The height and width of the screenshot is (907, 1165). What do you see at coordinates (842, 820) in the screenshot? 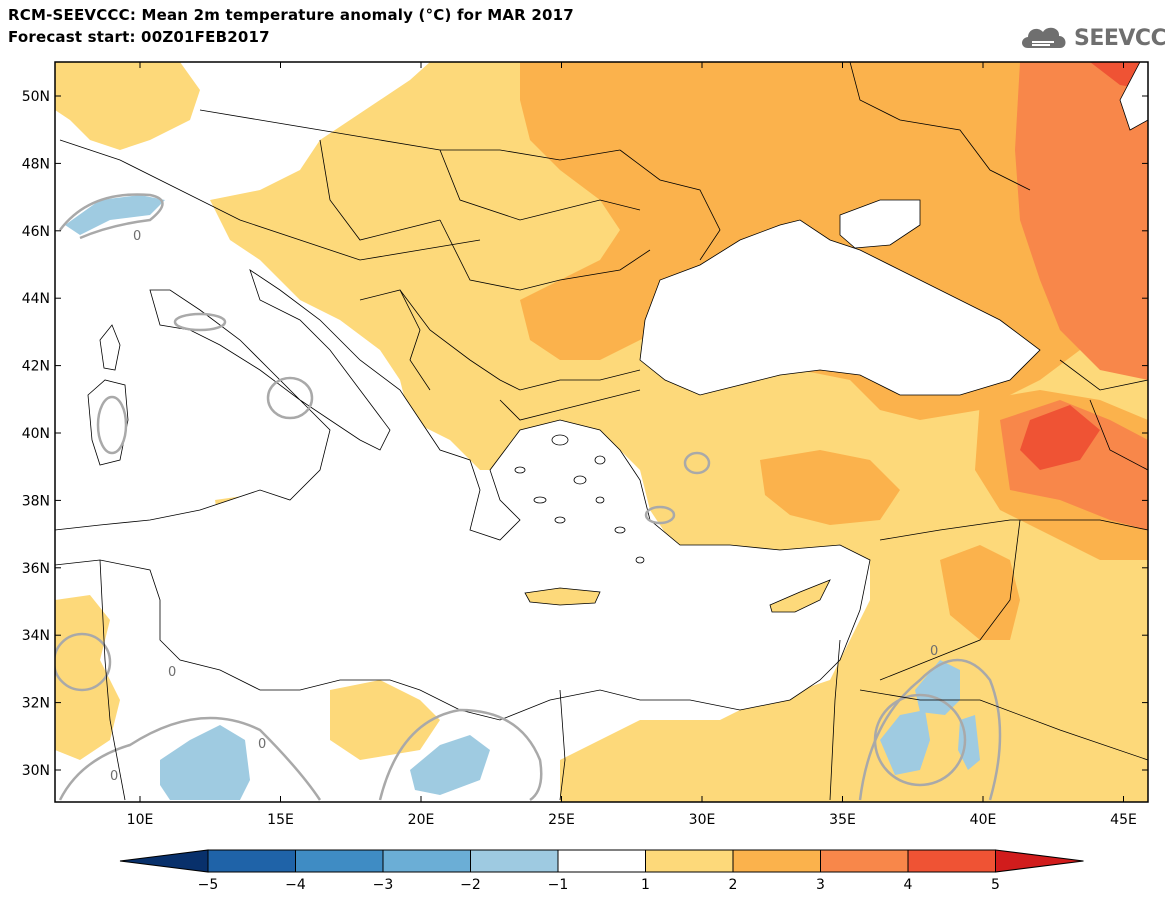
I see `lon-label: 35E` at bounding box center [842, 820].